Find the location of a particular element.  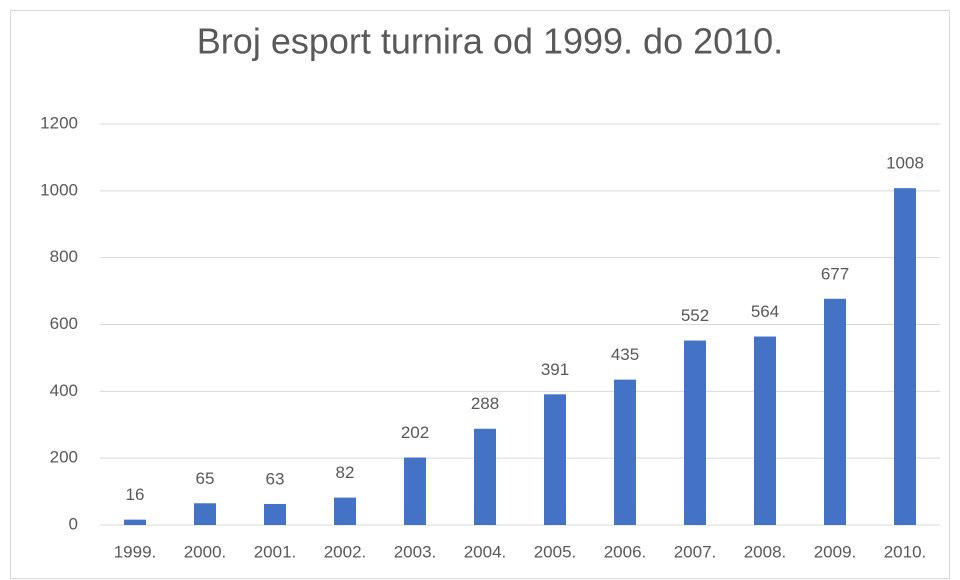

x-tick-label: 2003. is located at coordinates (415, 551).